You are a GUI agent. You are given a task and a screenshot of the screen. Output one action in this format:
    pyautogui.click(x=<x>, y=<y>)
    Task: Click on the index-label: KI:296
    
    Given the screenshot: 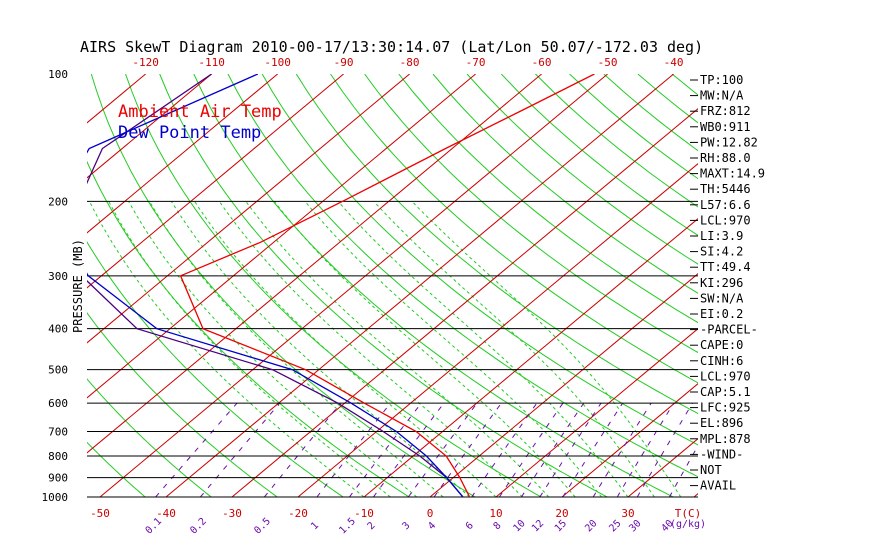 What is the action you would take?
    pyautogui.click(x=721, y=283)
    